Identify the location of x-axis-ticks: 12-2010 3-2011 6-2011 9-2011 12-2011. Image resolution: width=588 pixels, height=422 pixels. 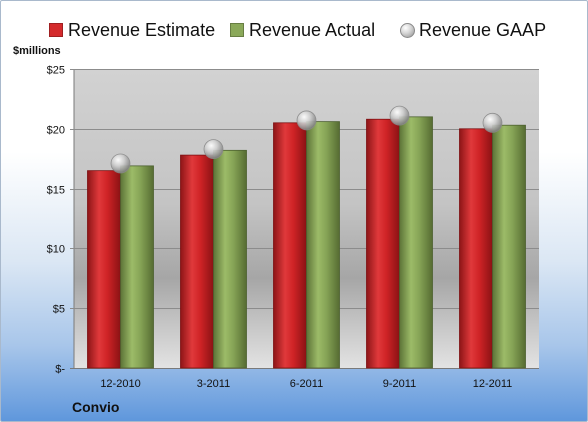
(306, 384).